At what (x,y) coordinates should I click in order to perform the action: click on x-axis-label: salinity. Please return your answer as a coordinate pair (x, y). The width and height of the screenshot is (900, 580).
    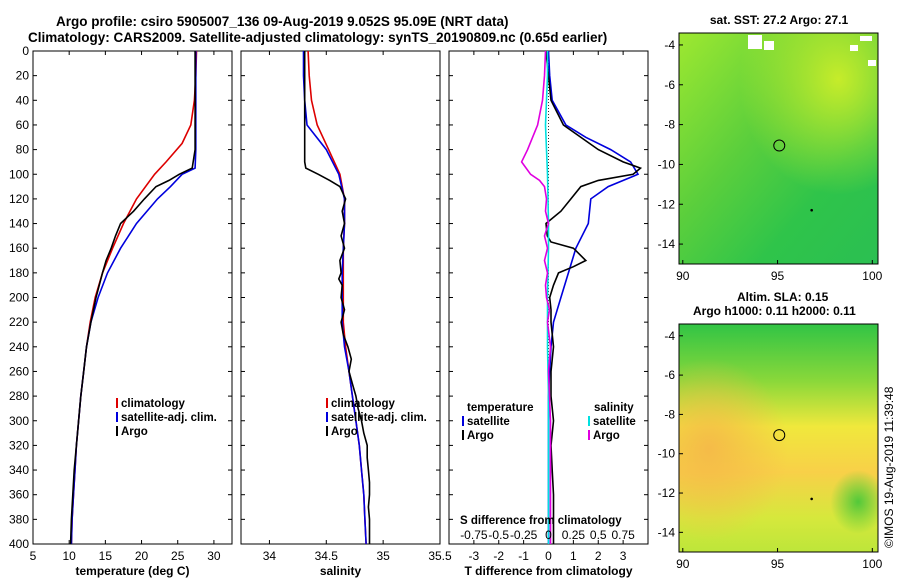
    Looking at the image, I should click on (341, 571).